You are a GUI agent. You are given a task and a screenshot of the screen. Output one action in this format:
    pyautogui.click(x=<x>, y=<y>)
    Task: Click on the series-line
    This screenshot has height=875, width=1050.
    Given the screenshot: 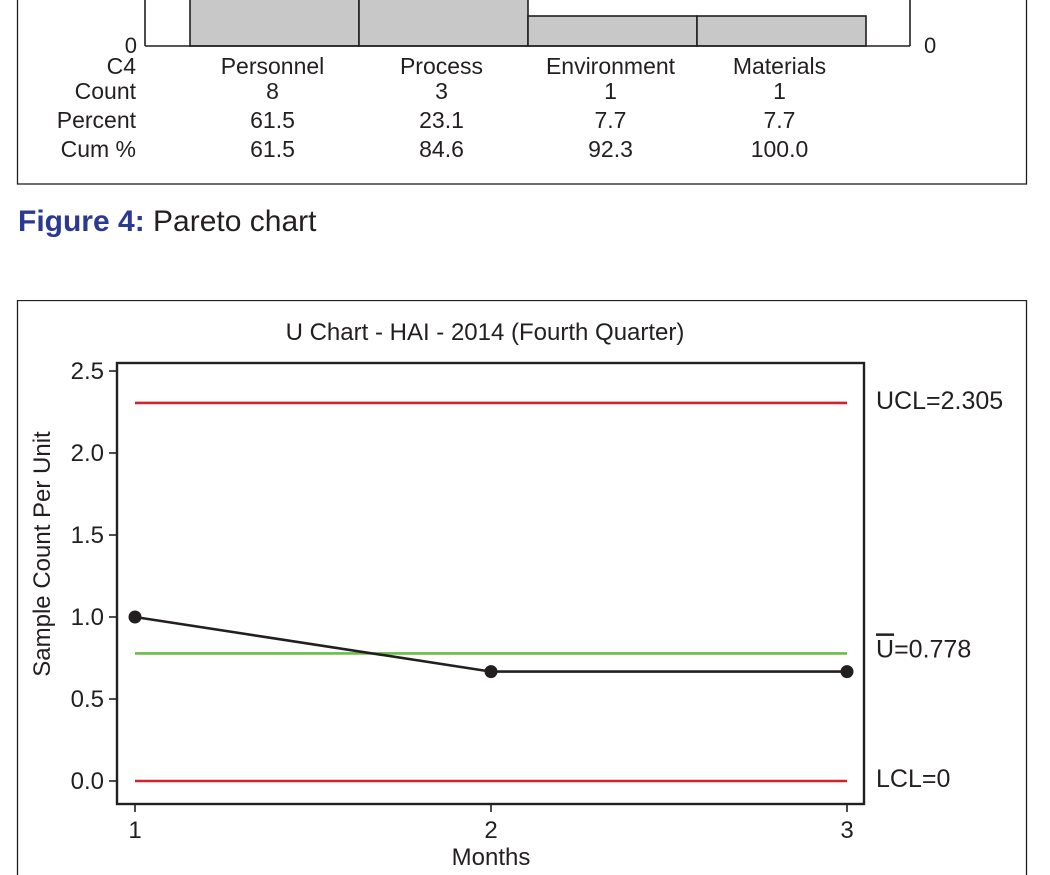 What is the action you would take?
    pyautogui.click(x=490, y=644)
    